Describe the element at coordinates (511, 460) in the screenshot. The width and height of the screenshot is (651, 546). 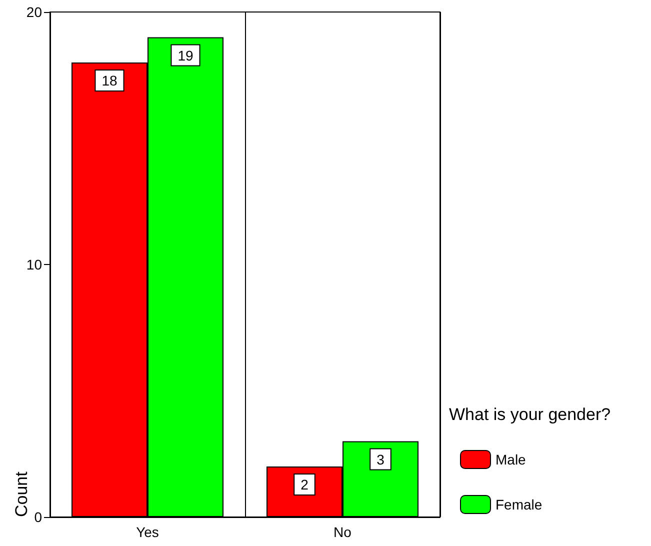
I see `legend-label: Male` at that location.